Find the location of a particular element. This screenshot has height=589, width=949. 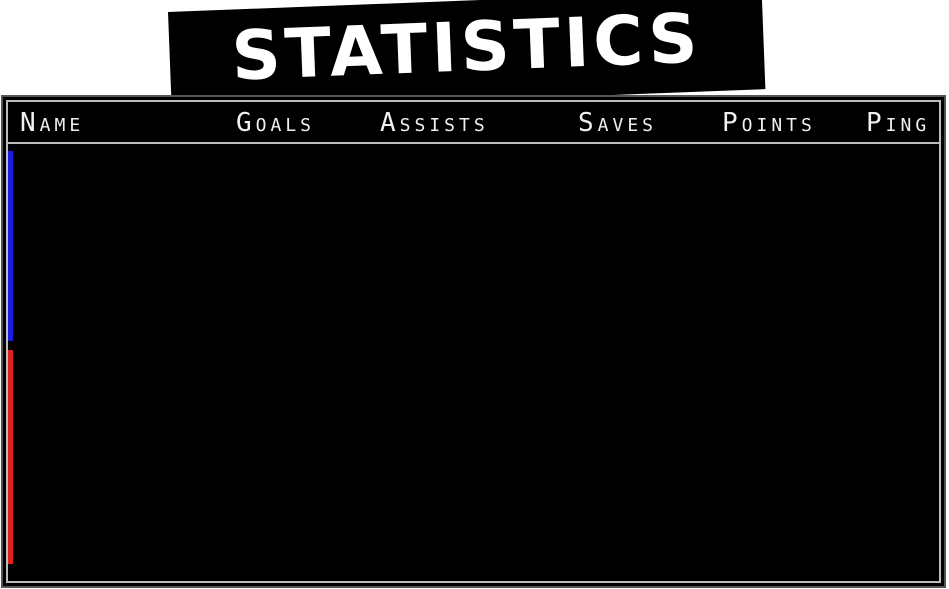

column-header-assists: Assists is located at coordinates (434, 123).